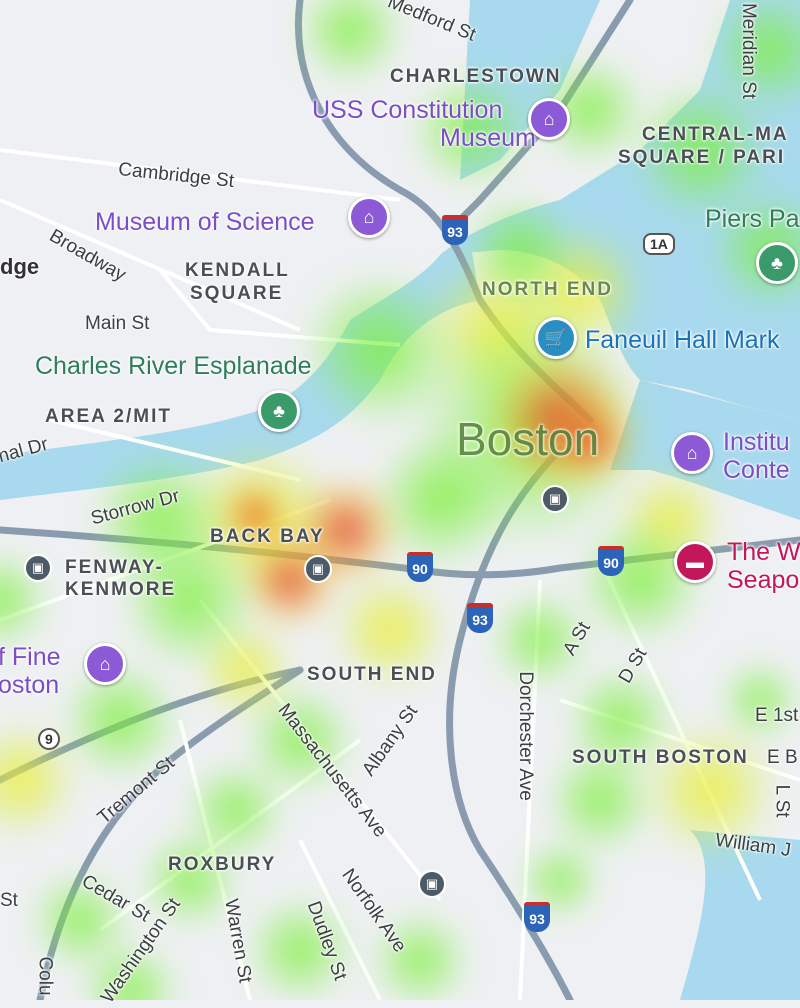 This screenshot has width=800, height=1008. What do you see at coordinates (476, 76) in the screenshot?
I see `neighborhood-label: CHARLESTOWN` at bounding box center [476, 76].